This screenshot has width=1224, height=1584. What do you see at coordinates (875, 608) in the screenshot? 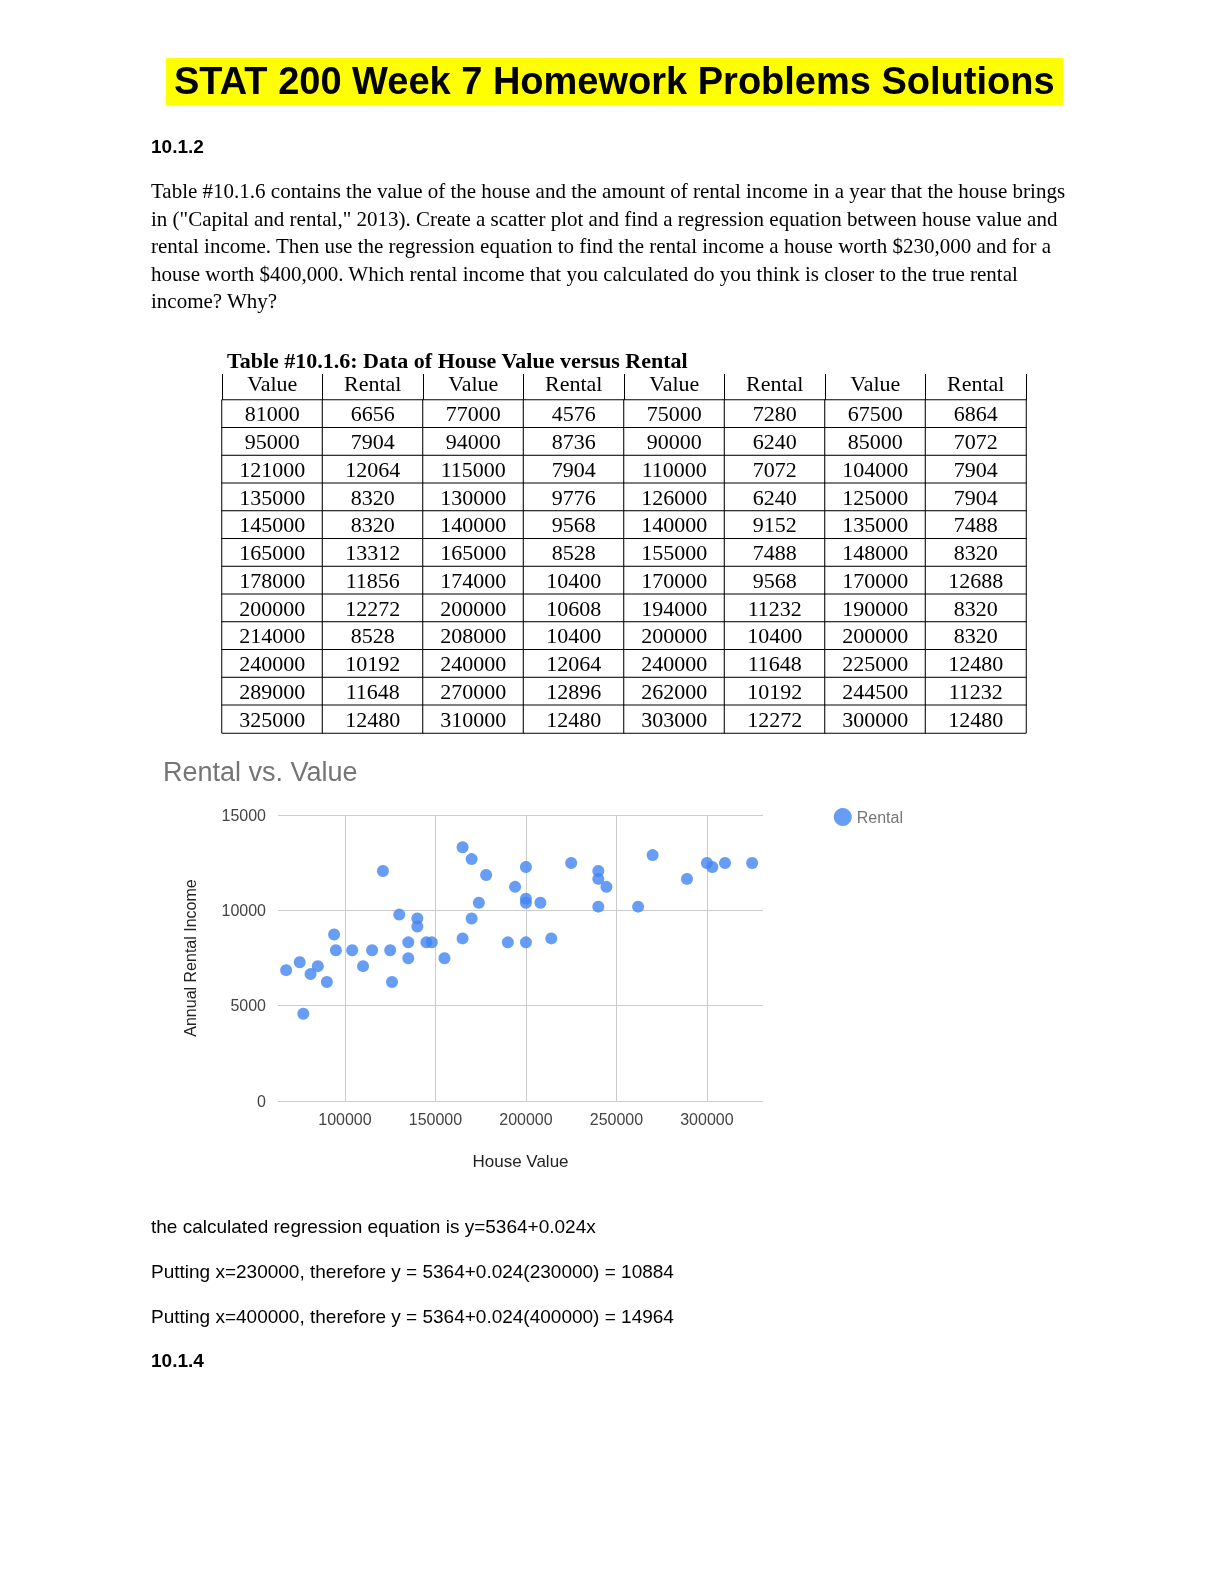
I see `data-label: 190000` at bounding box center [875, 608].